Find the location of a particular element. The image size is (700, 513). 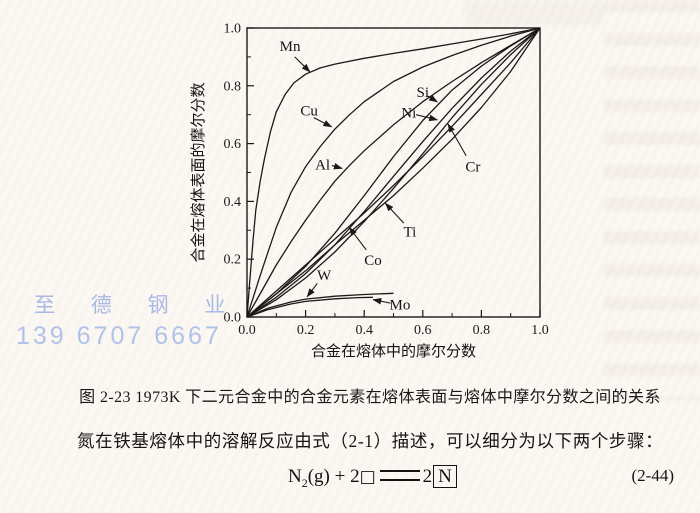

equation-number: (2-44) is located at coordinates (652, 475).